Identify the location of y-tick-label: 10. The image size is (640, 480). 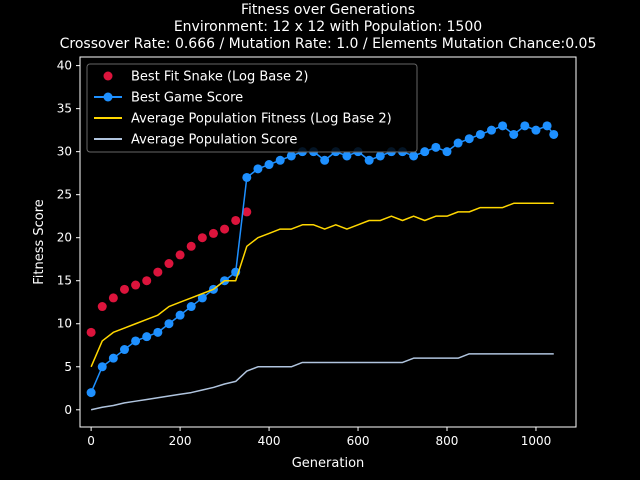
(64, 324).